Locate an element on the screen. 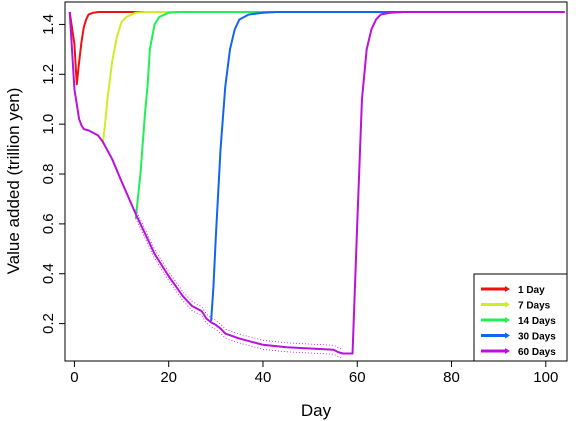  y-tick-label: 1.0 is located at coordinates (48, 124).